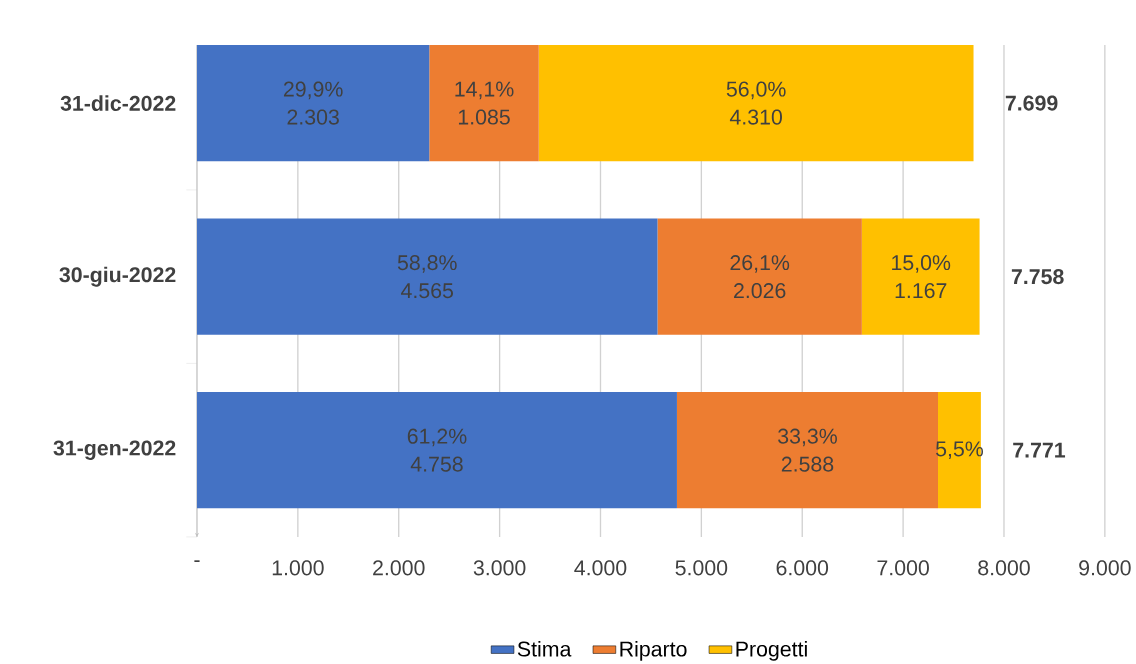  What do you see at coordinates (484, 117) in the screenshot?
I see `text: 1.085` at bounding box center [484, 117].